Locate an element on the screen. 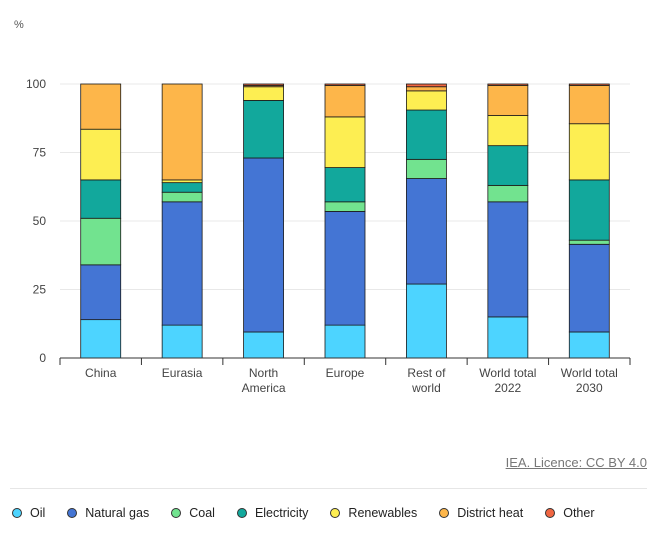  x-tick-label: Europe is located at coordinates (345, 373).